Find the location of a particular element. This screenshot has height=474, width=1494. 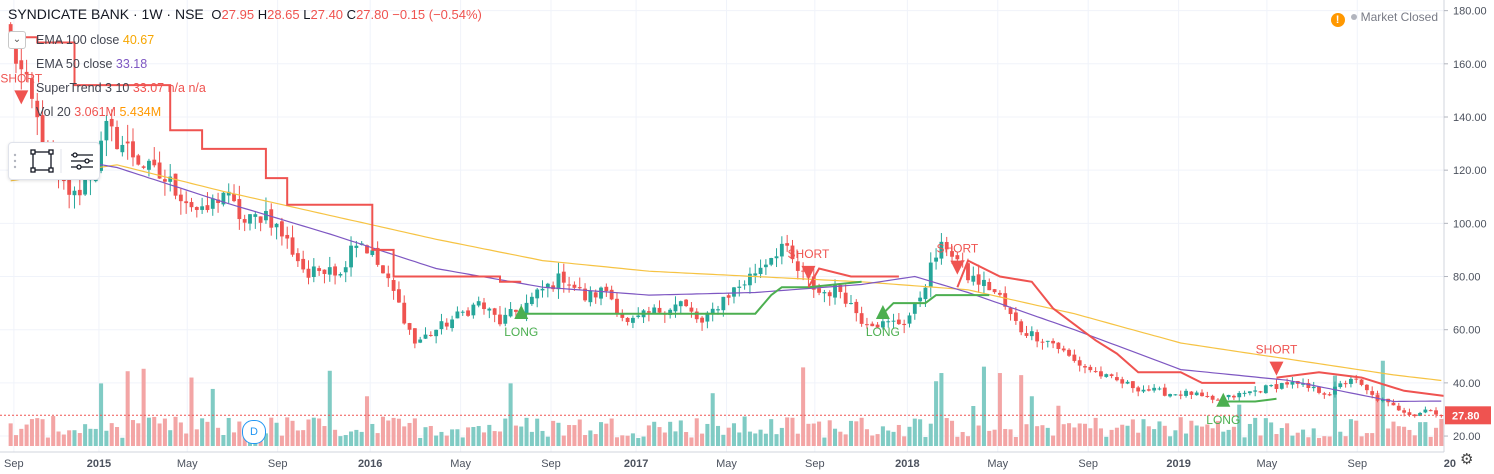

short-signal-marker is located at coordinates (957, 267).